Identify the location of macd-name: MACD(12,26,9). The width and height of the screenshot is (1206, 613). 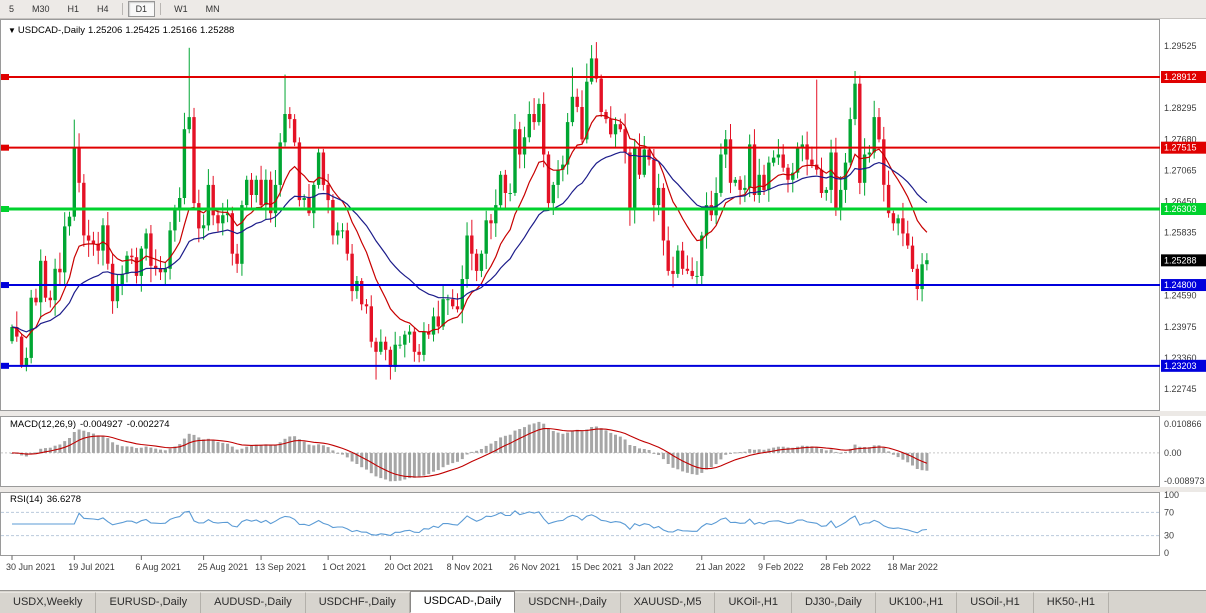
(43, 424).